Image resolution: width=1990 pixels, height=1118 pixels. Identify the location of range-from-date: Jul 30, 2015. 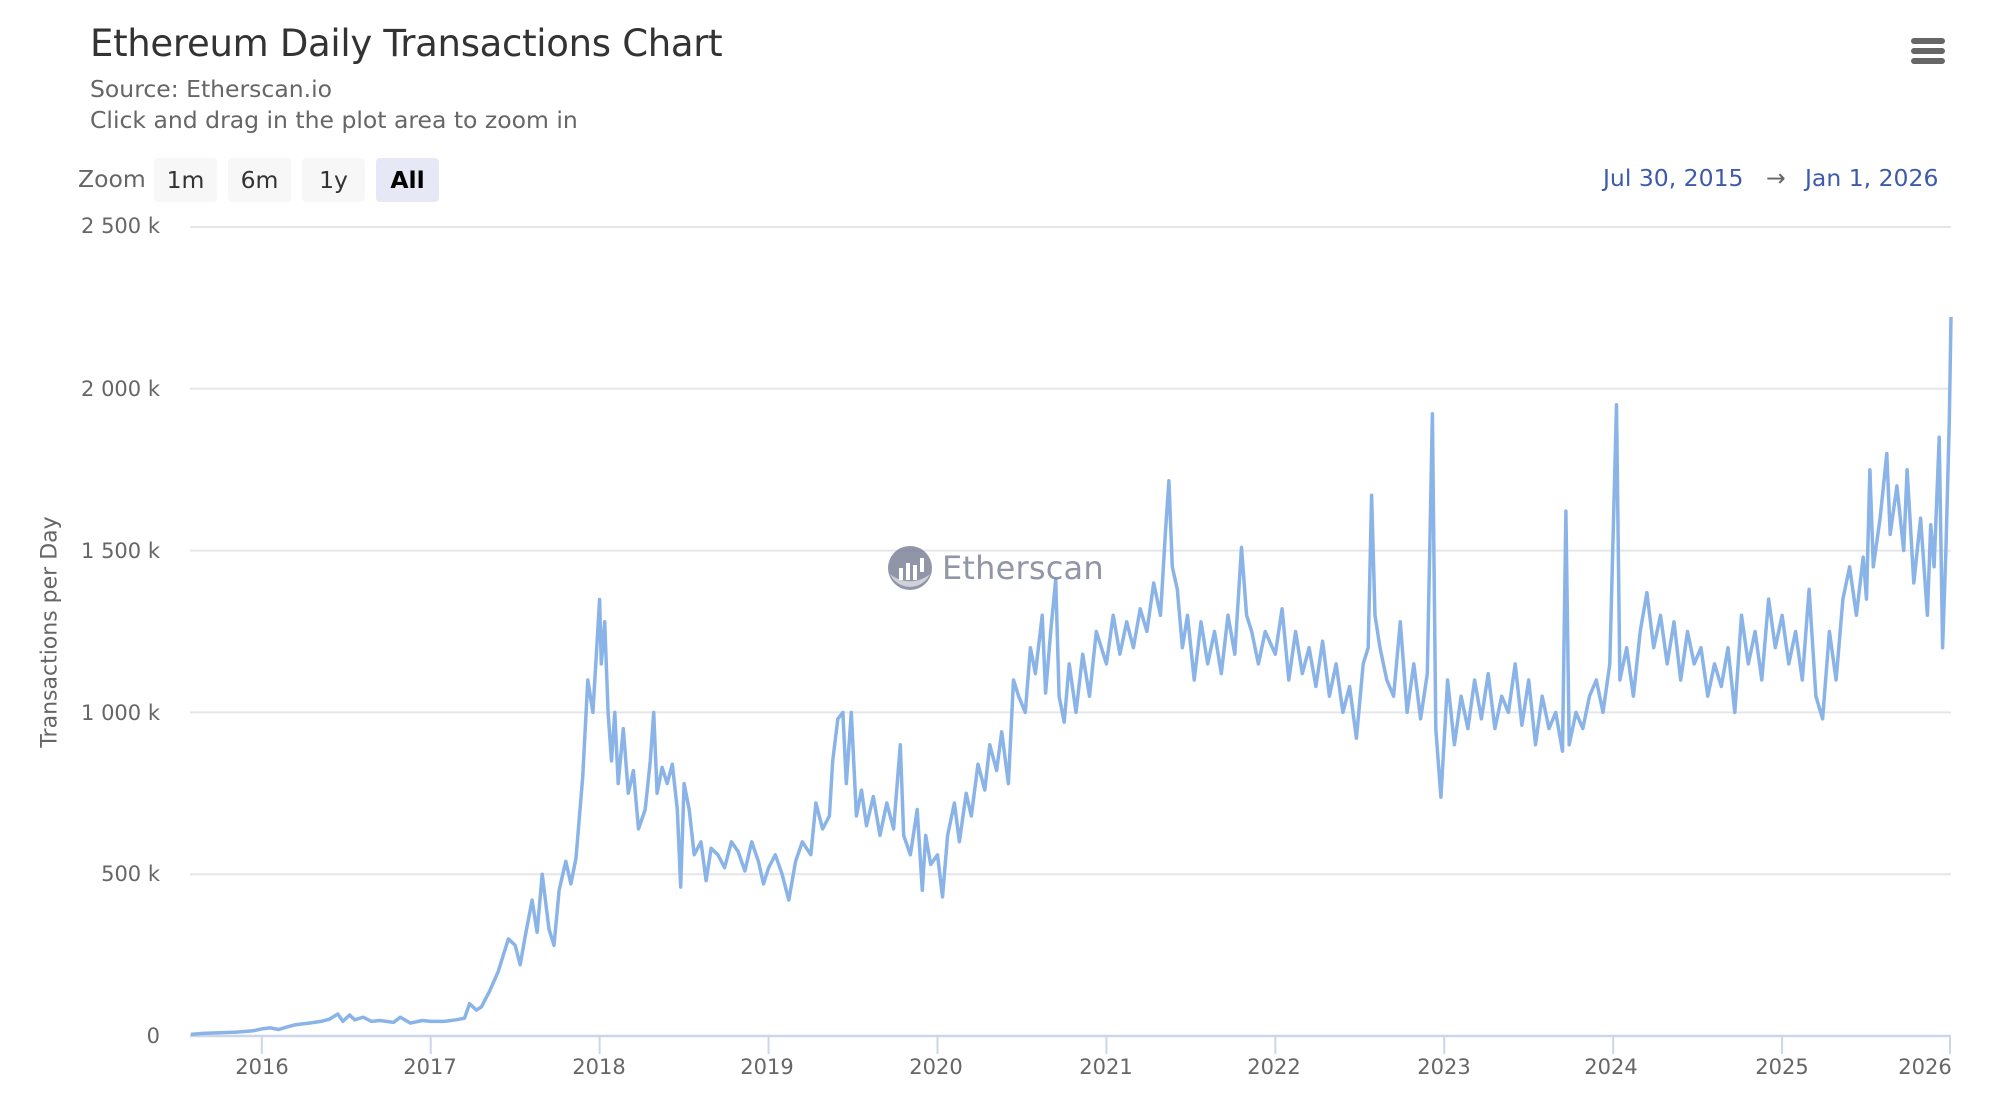
(1673, 178).